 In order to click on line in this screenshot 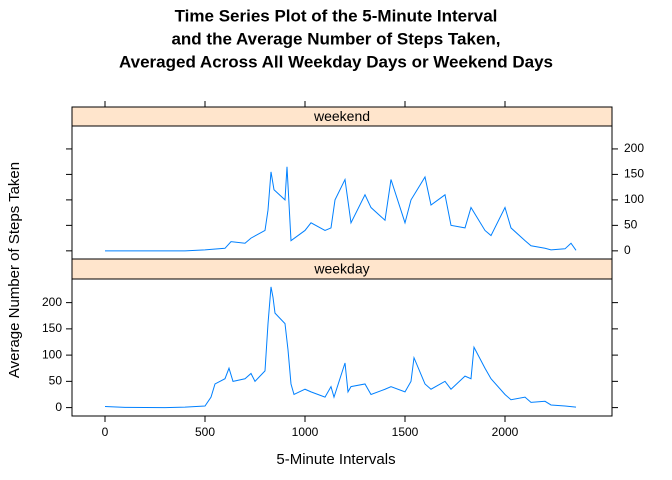, I will do `click(341, 209)`.